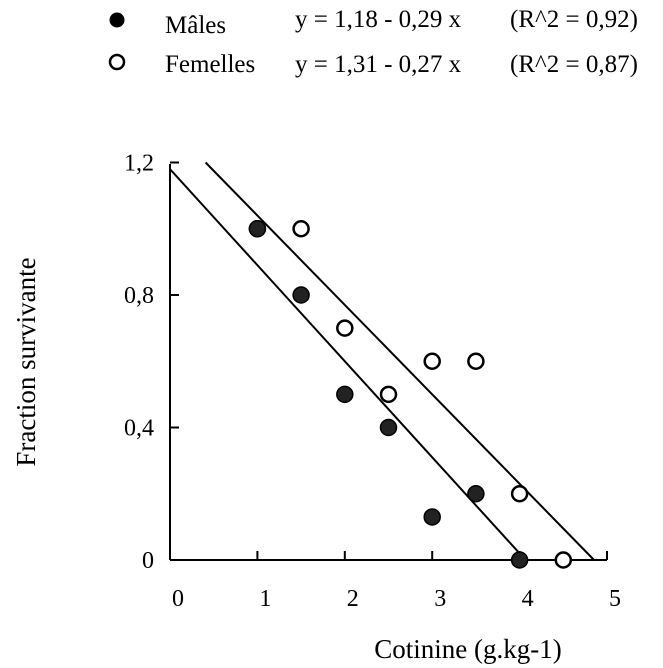 This screenshot has height=668, width=663. What do you see at coordinates (353, 599) in the screenshot?
I see `x-tick-label: 2` at bounding box center [353, 599].